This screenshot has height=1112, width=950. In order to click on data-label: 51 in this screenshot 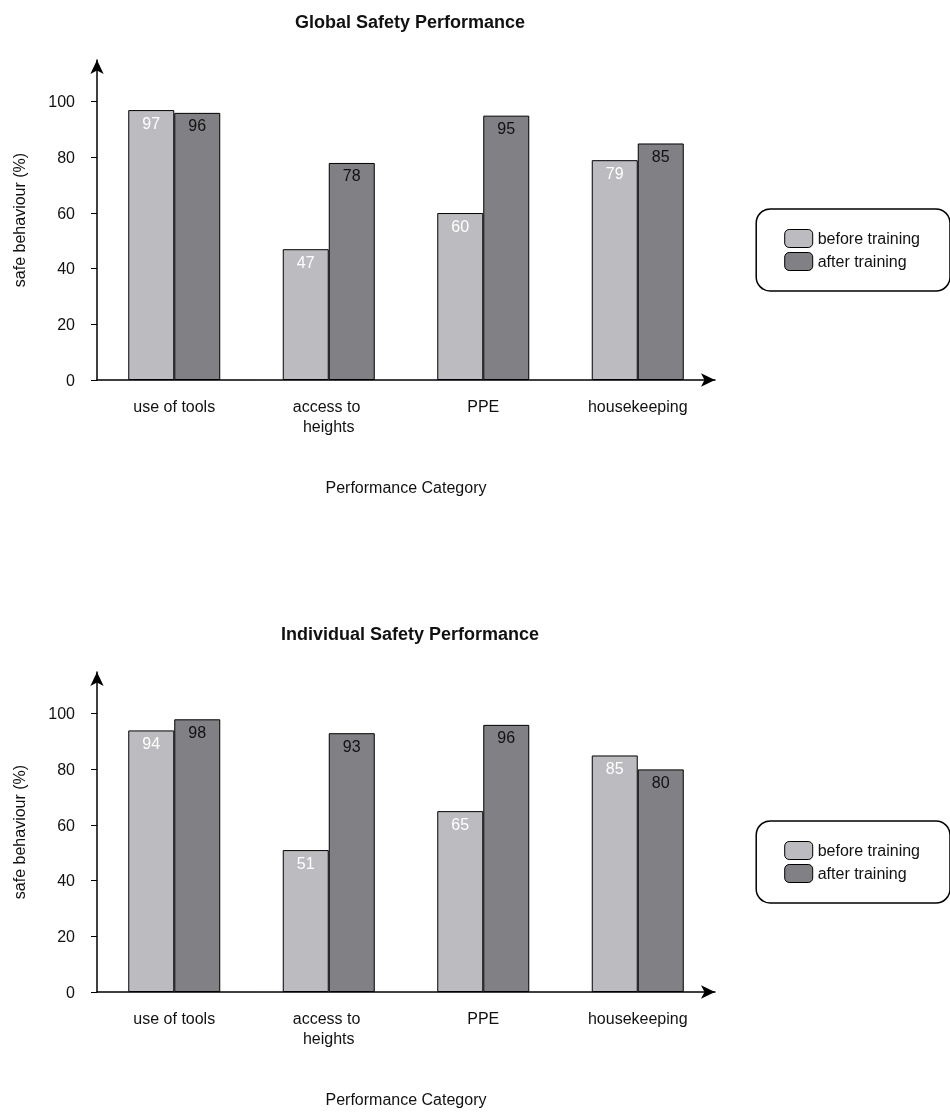, I will do `click(305, 863)`.